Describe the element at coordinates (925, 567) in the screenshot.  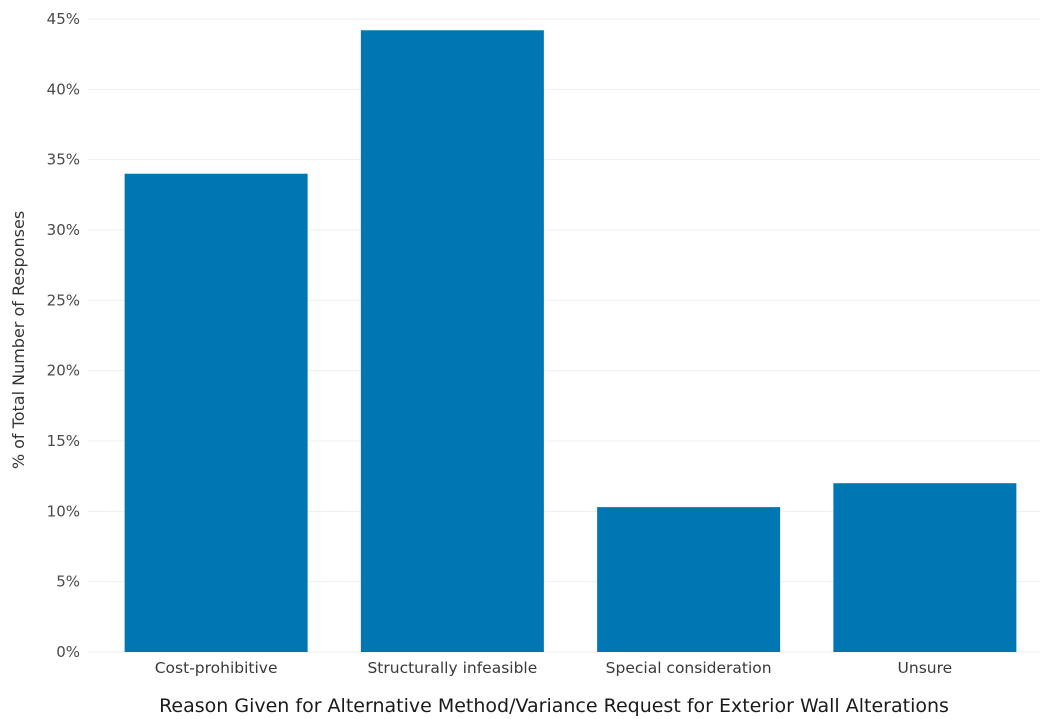
I see `bar-unsure` at that location.